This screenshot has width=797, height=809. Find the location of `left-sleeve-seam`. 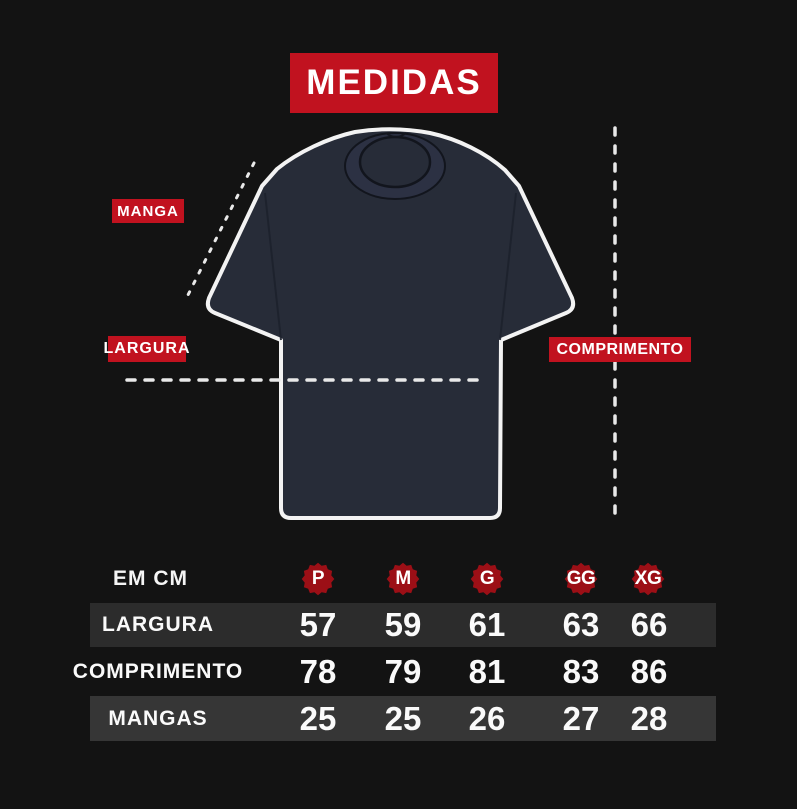

left-sleeve-seam is located at coordinates (273, 266).